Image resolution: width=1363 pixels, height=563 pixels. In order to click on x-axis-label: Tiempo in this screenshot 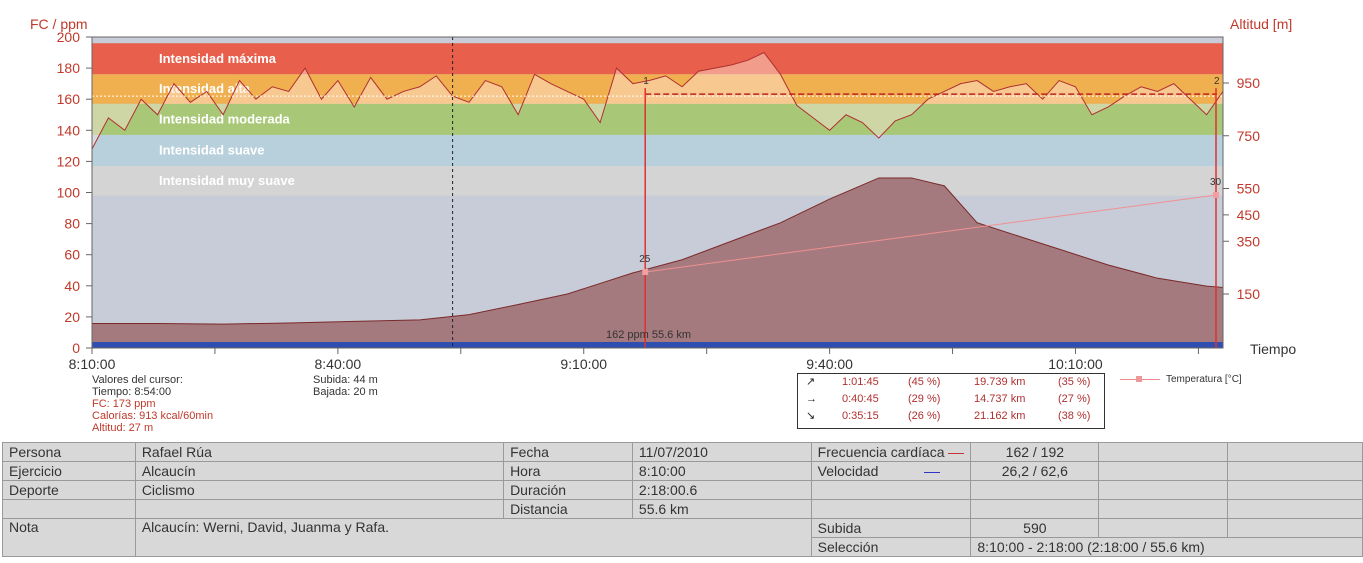, I will do `click(1273, 349)`.